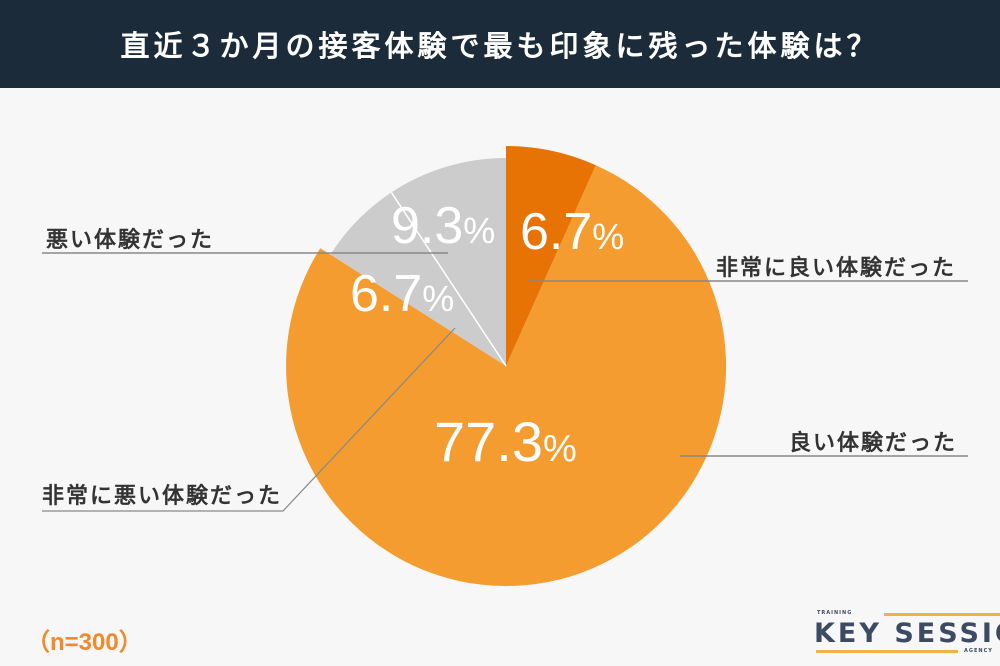 This screenshot has height=666, width=1000. What do you see at coordinates (448, 262) in the screenshot?
I see `slice-bad` at bounding box center [448, 262].